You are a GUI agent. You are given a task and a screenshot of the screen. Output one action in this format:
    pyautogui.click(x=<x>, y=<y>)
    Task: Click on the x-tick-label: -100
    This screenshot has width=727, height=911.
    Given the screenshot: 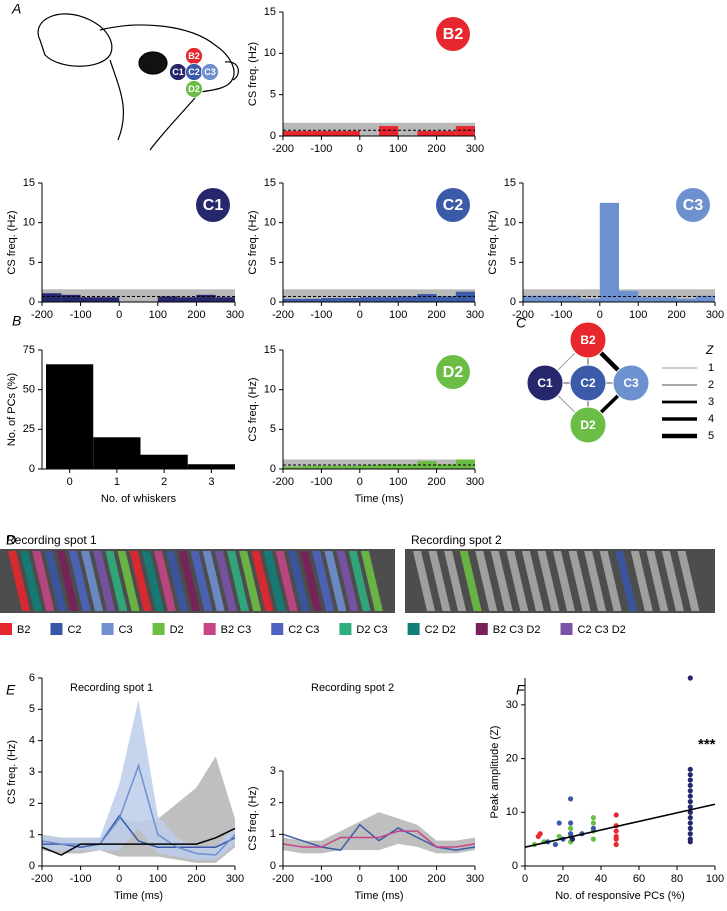 What is the action you would take?
    pyautogui.click(x=321, y=149)
    